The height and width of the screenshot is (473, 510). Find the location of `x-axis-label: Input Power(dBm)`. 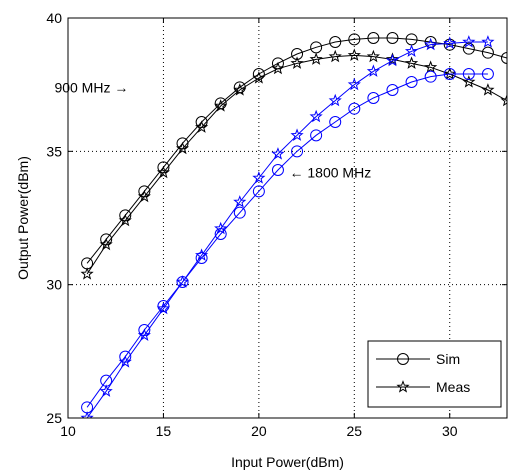

x-axis-label: Input Power(dBm) is located at coordinates (287, 462).